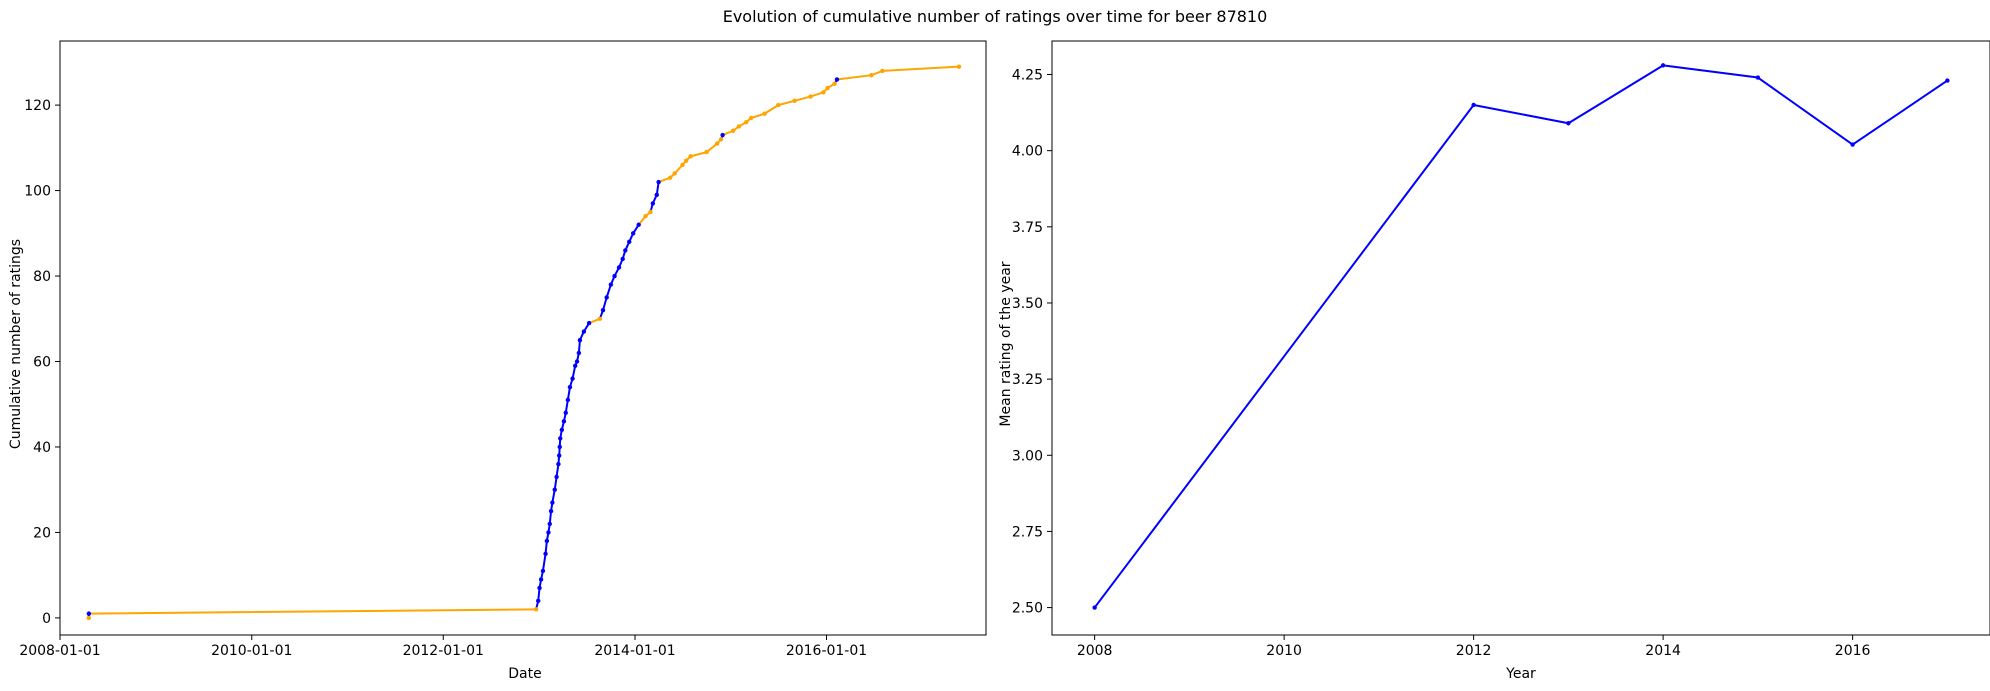  I want to click on right-y-tick-label: 4.00, so click(1027, 152).